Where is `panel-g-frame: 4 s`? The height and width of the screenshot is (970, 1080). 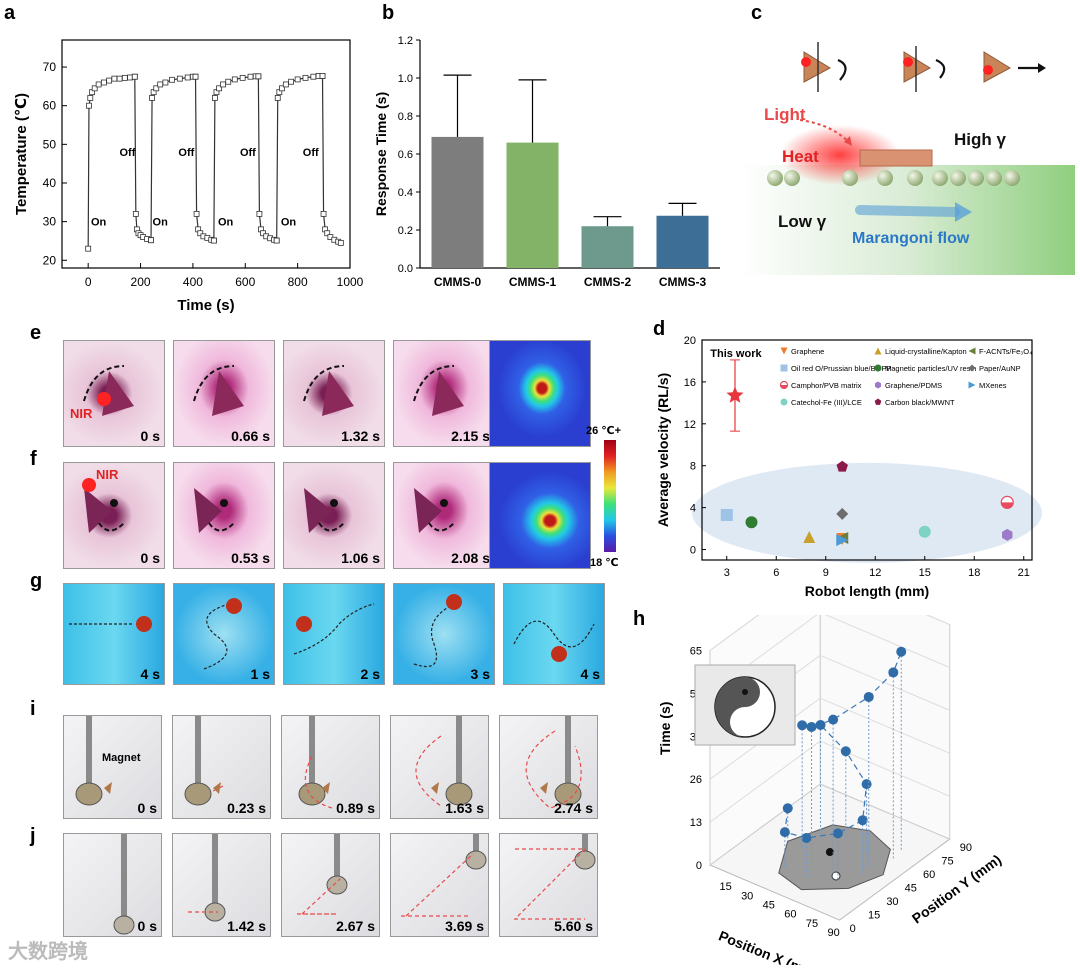
panel-g-frame: 4 s is located at coordinates (554, 634).